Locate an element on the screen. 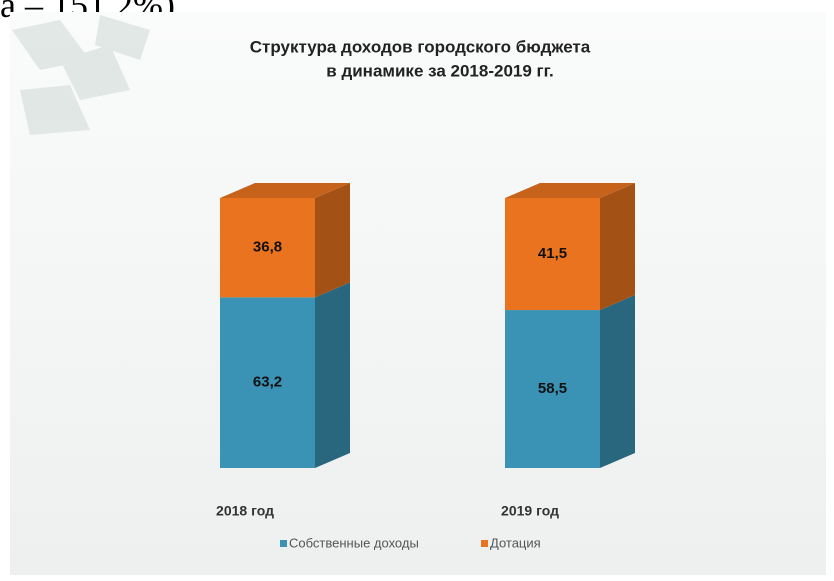  chart-title: Структура доходов городского бюджета is located at coordinates (420, 46).